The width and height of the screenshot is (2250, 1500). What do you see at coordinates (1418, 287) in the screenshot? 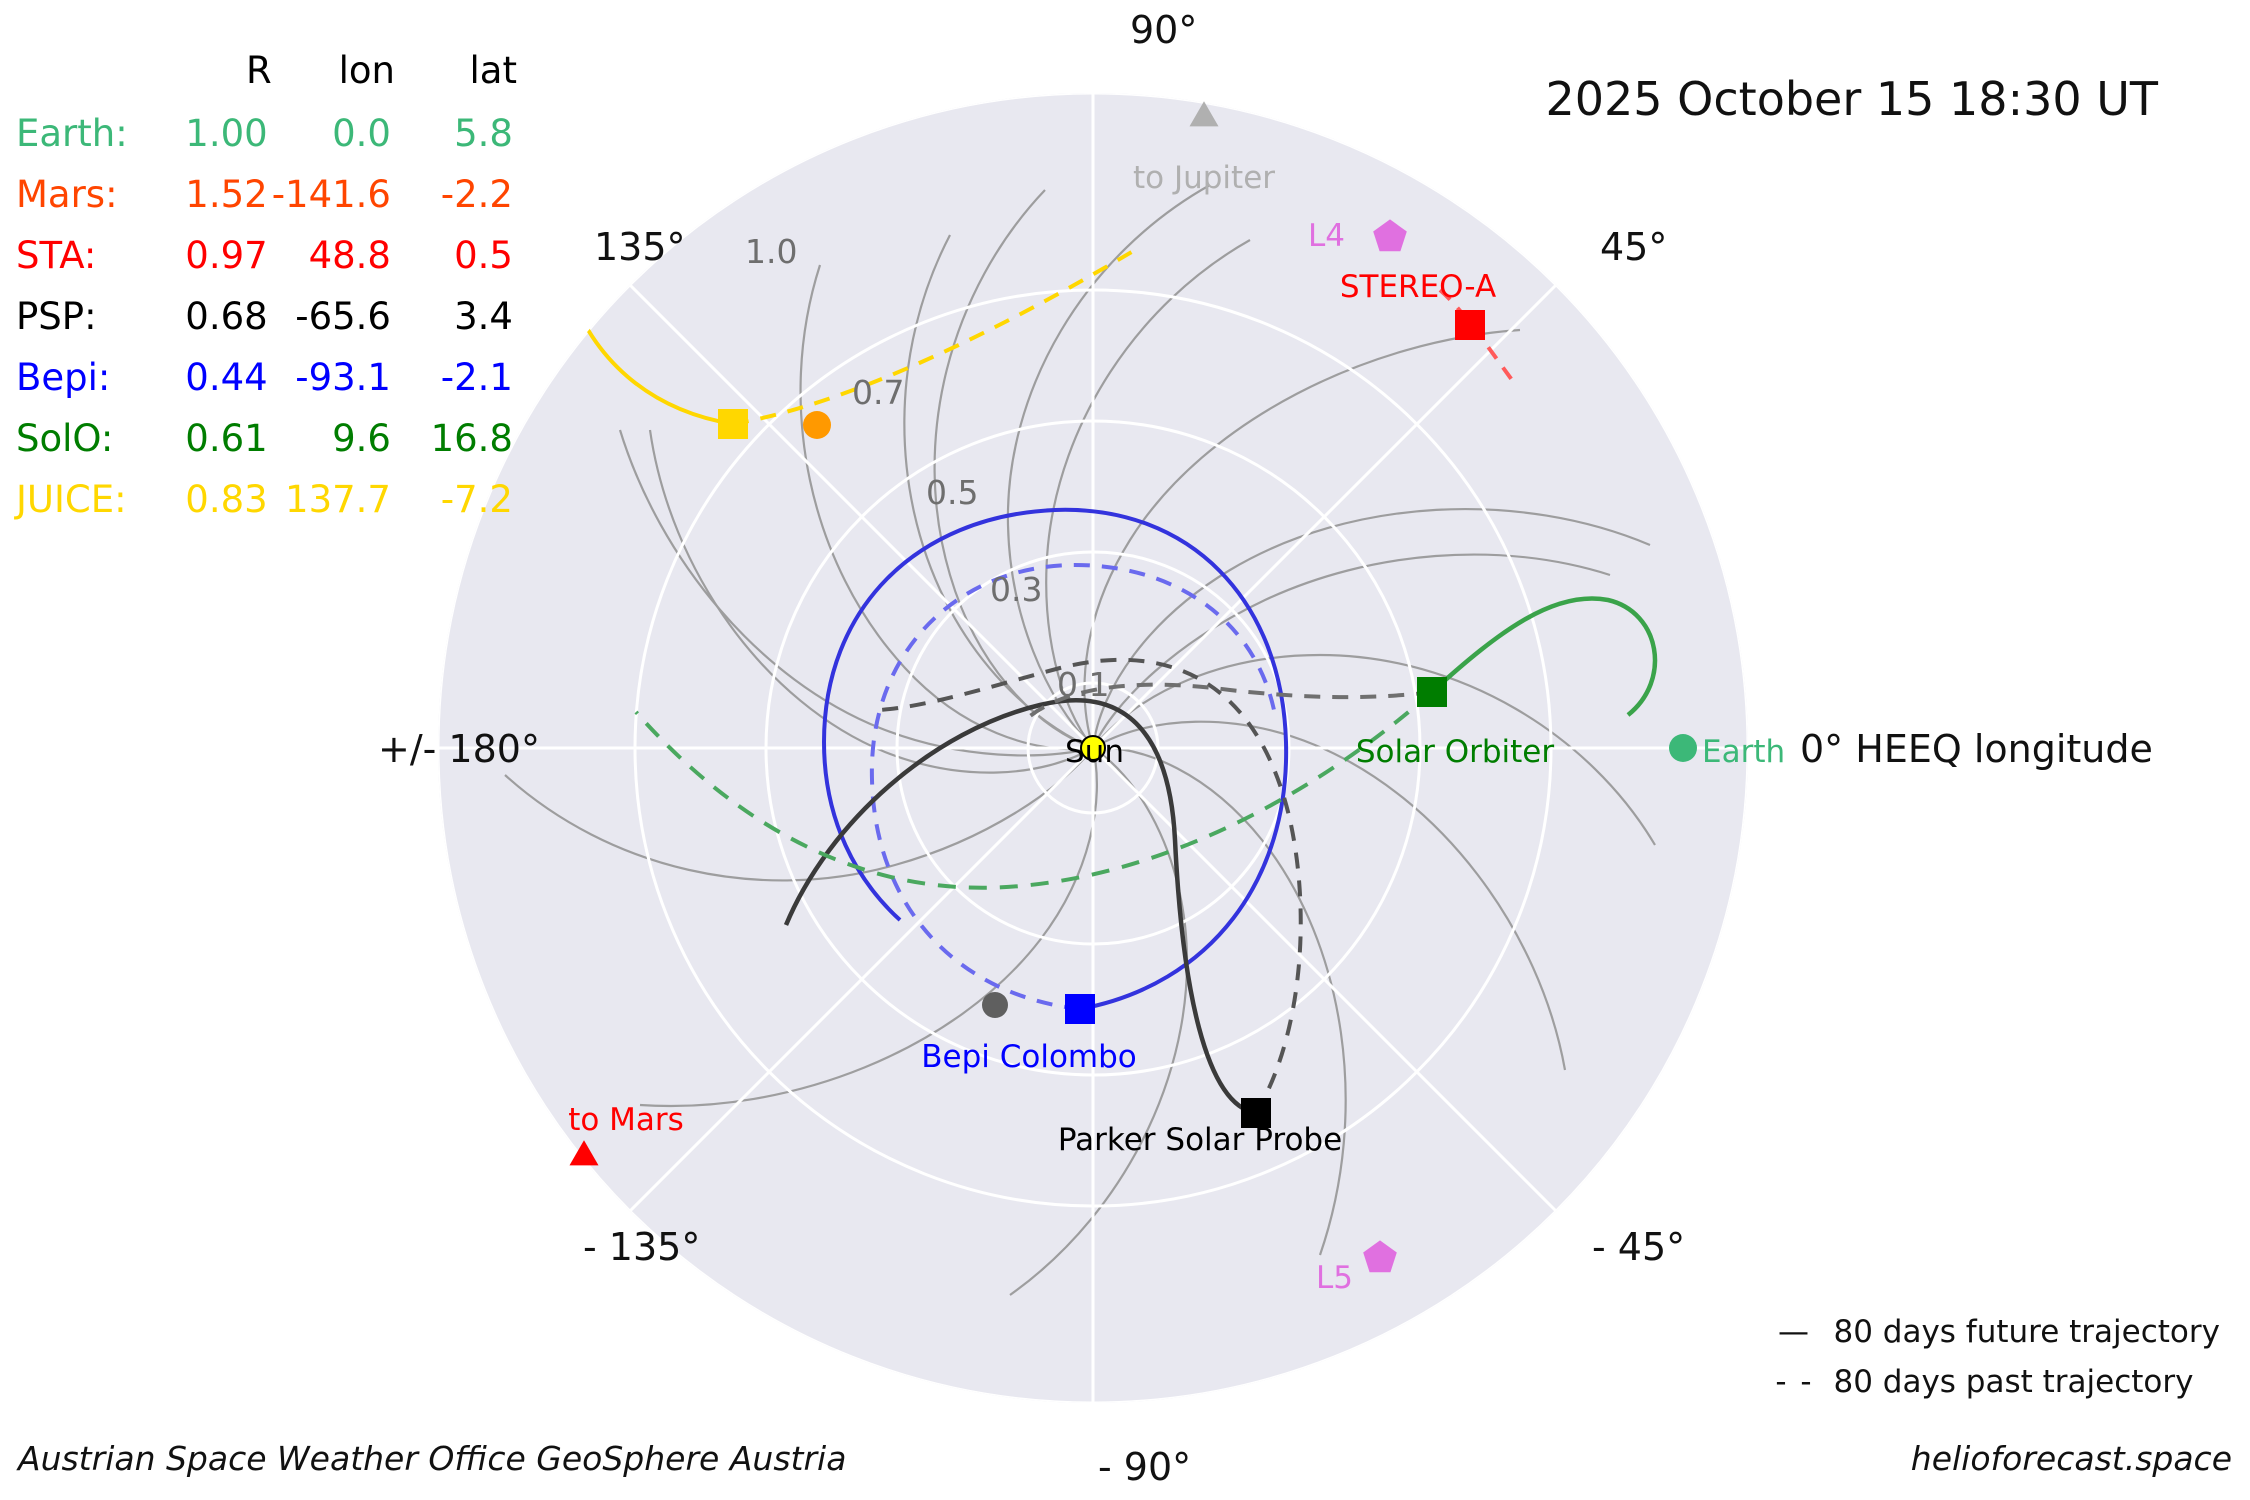
I see `label-stereo-a: STEREO-A` at bounding box center [1418, 287].